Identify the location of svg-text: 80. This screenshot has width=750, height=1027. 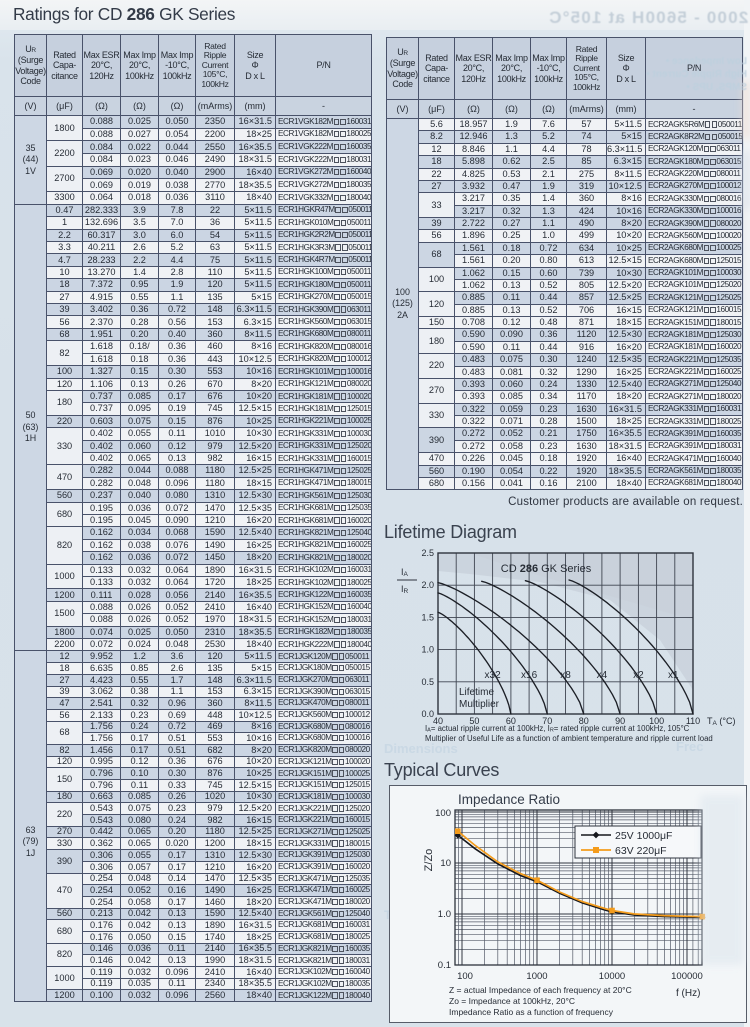
(584, 721).